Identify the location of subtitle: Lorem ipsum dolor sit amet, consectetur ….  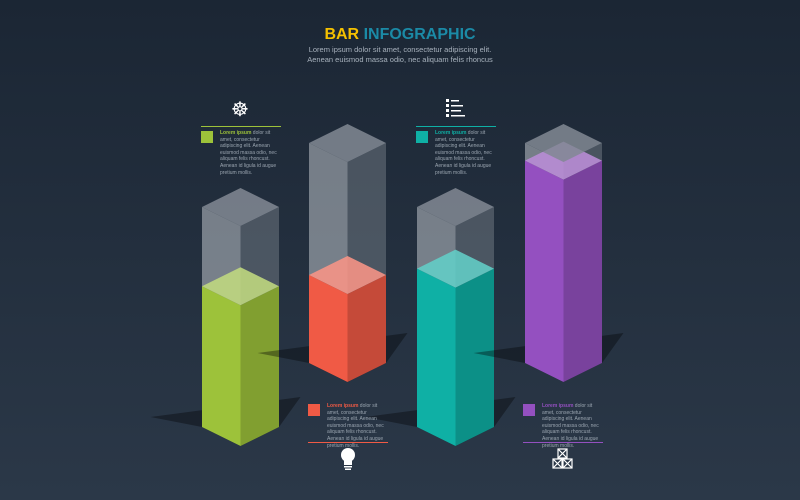
(400, 54).